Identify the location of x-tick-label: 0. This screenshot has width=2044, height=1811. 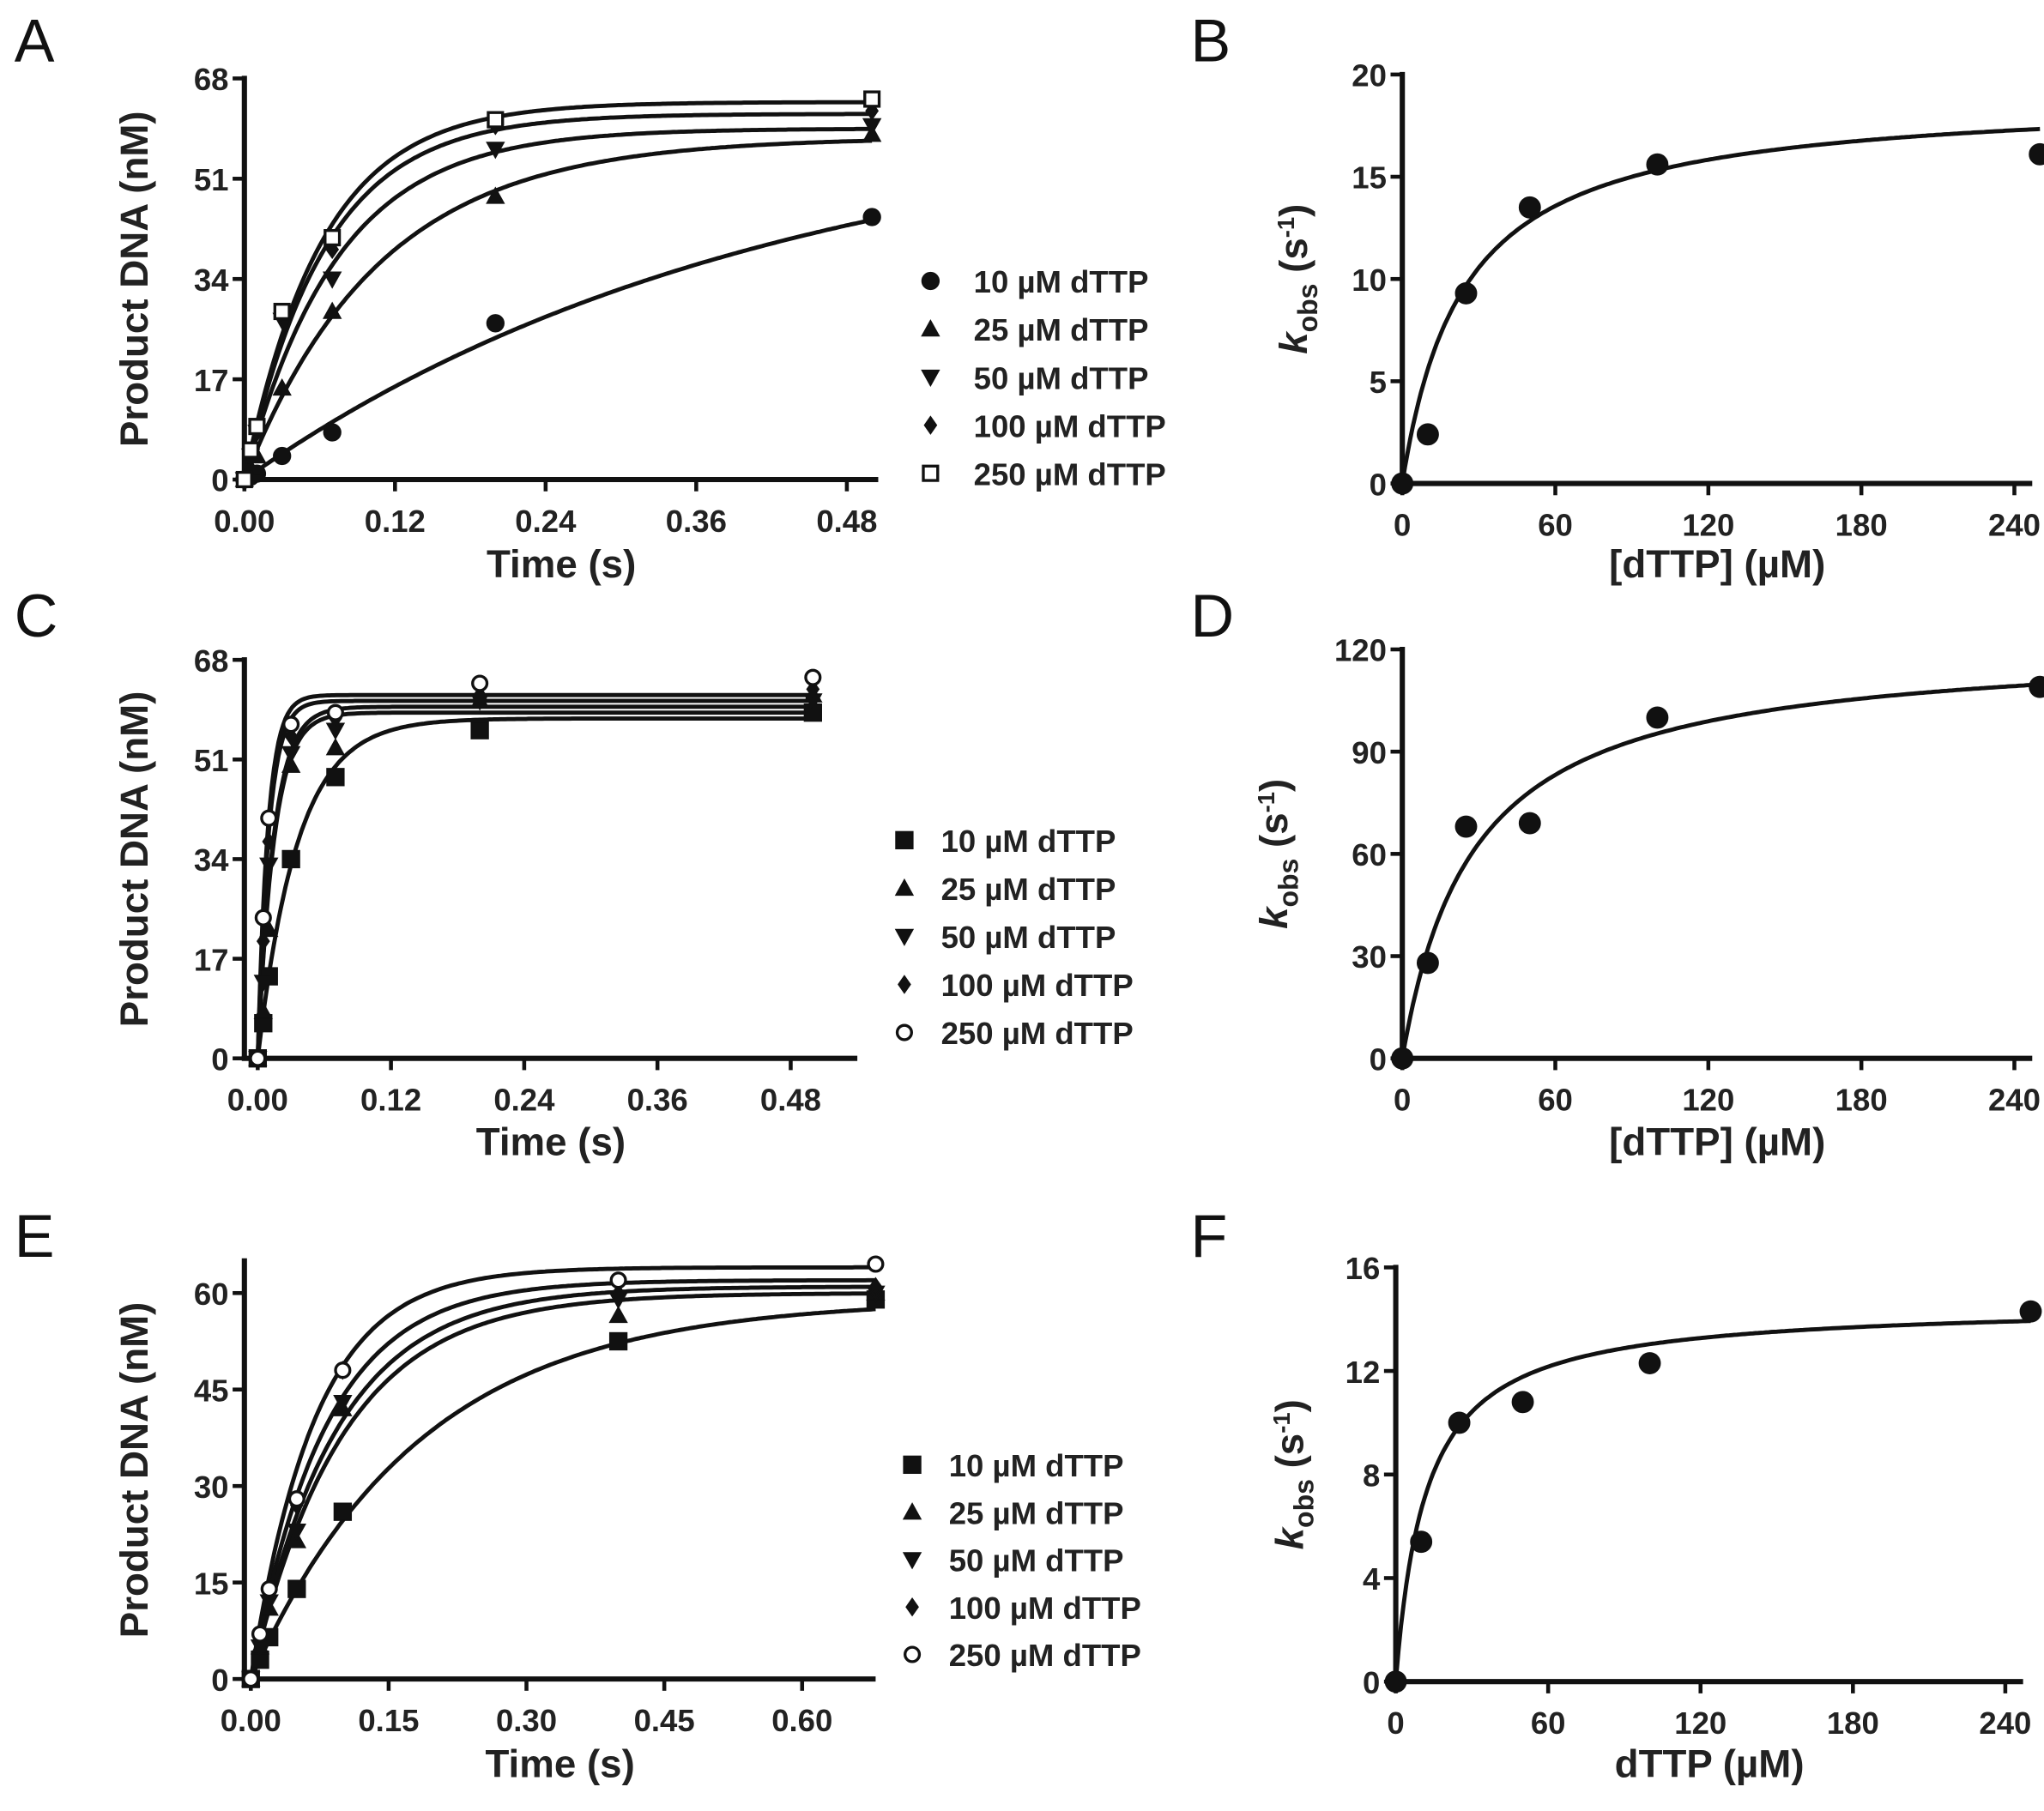
(1402, 1100).